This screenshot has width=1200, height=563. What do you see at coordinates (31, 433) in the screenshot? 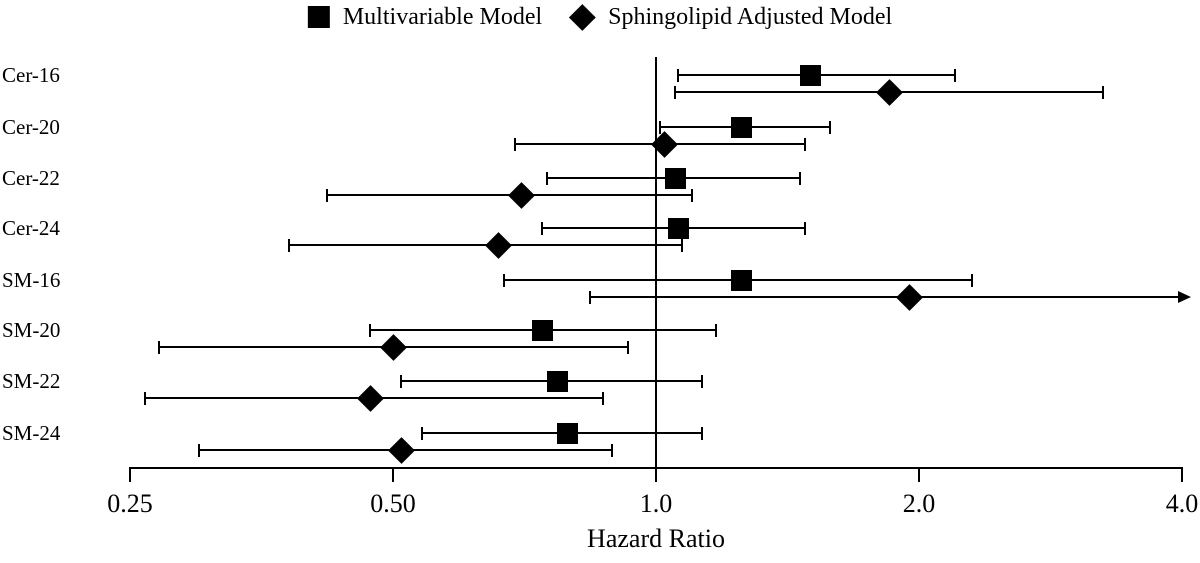
I see `category-label: SM-24` at bounding box center [31, 433].